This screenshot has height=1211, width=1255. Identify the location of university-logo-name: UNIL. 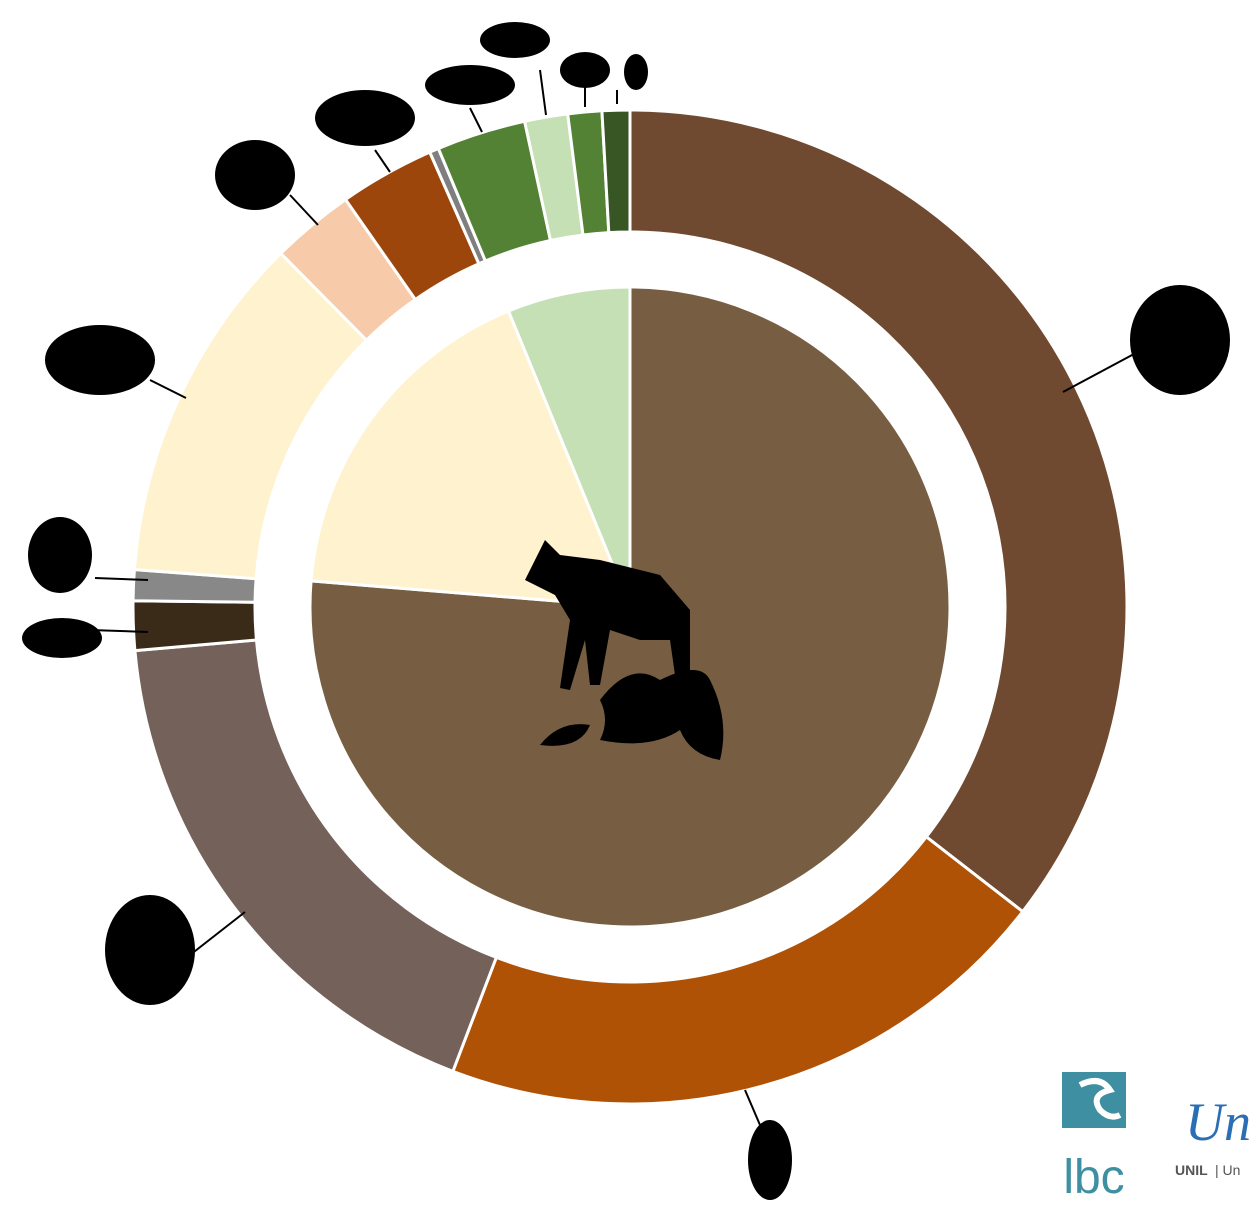
(1191, 1170).